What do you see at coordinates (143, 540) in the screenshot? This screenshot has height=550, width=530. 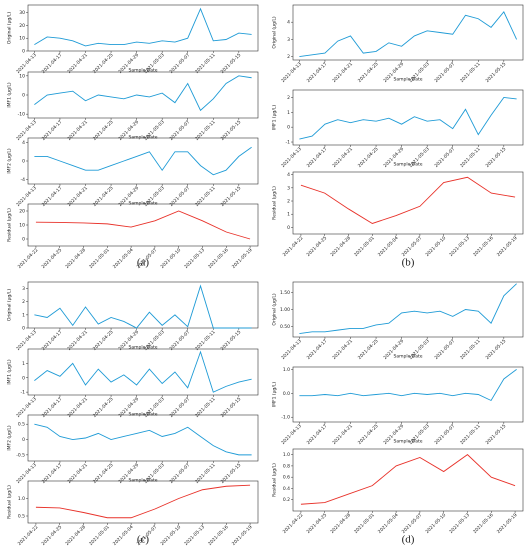 I see `panel-label: (c)` at bounding box center [143, 540].